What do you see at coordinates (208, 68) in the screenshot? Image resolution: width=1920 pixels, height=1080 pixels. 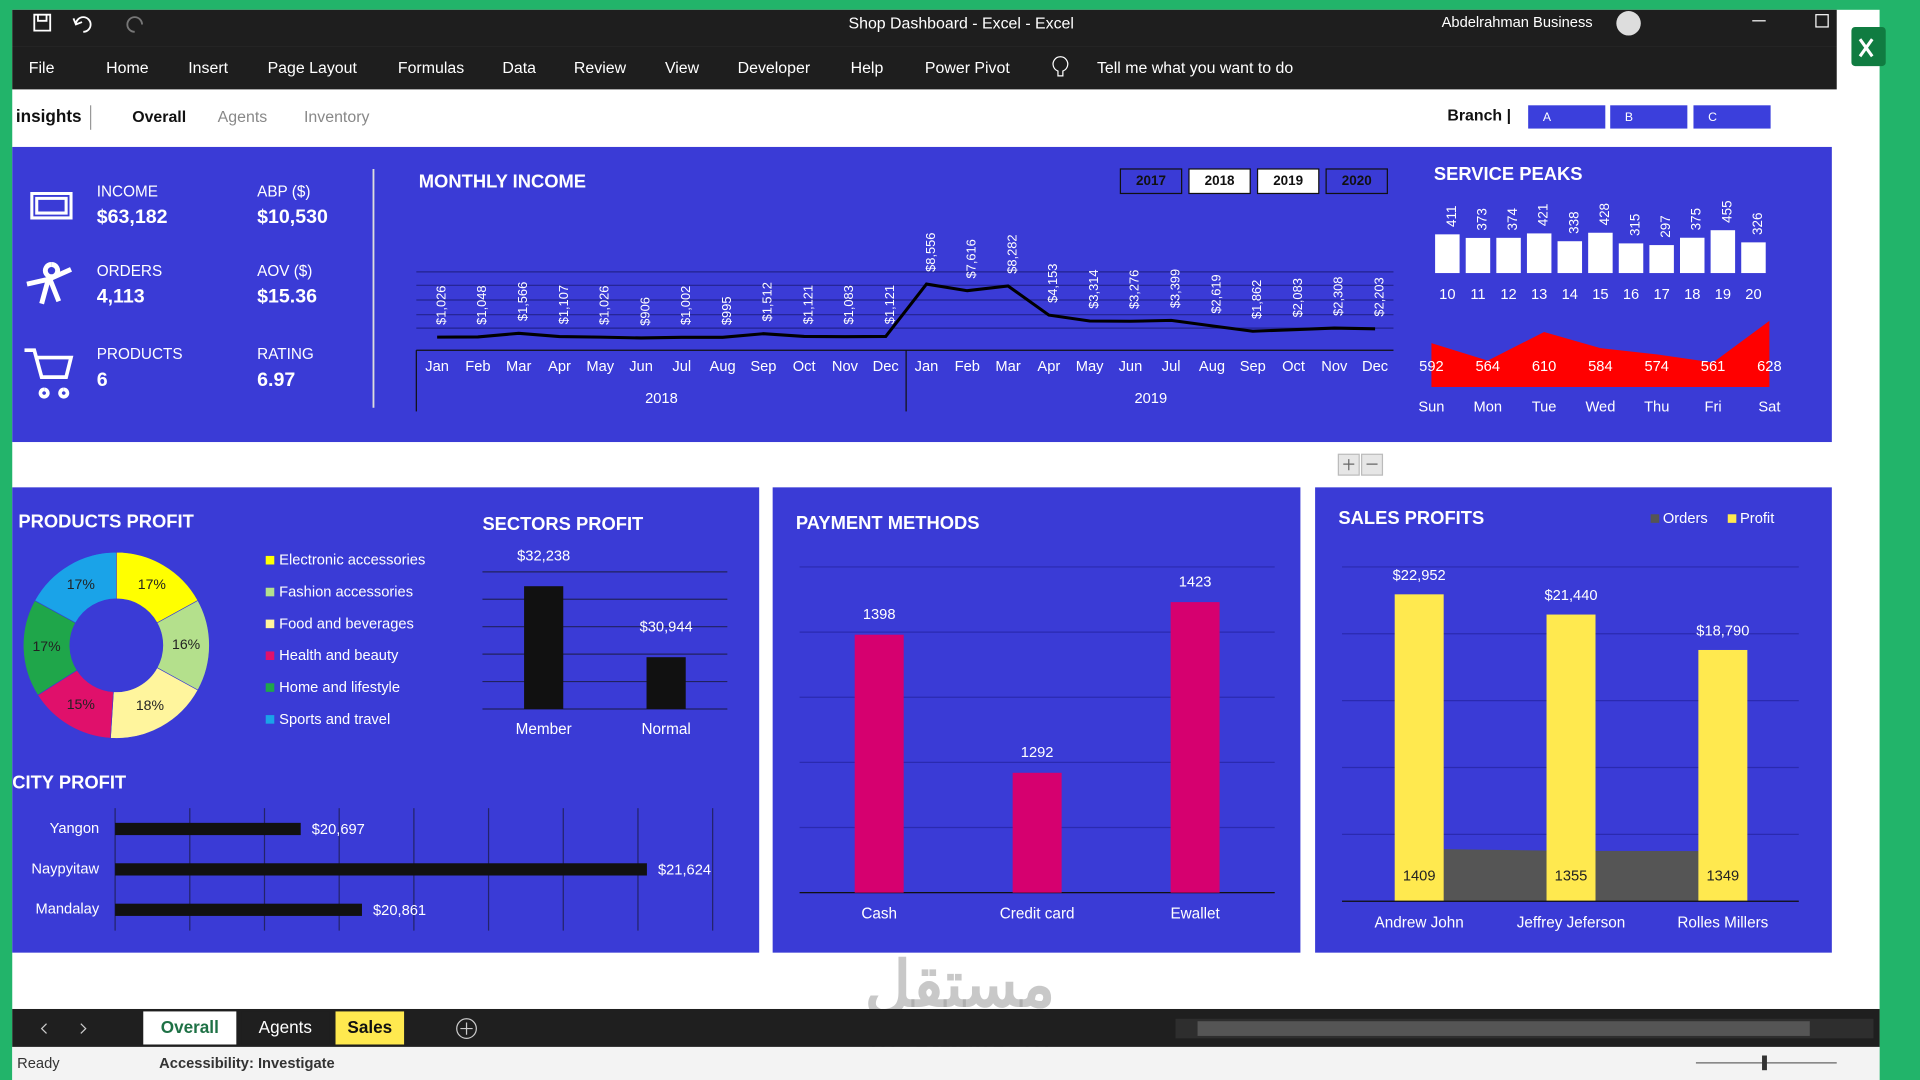 I see `ribbon-tab: Insert` at bounding box center [208, 68].